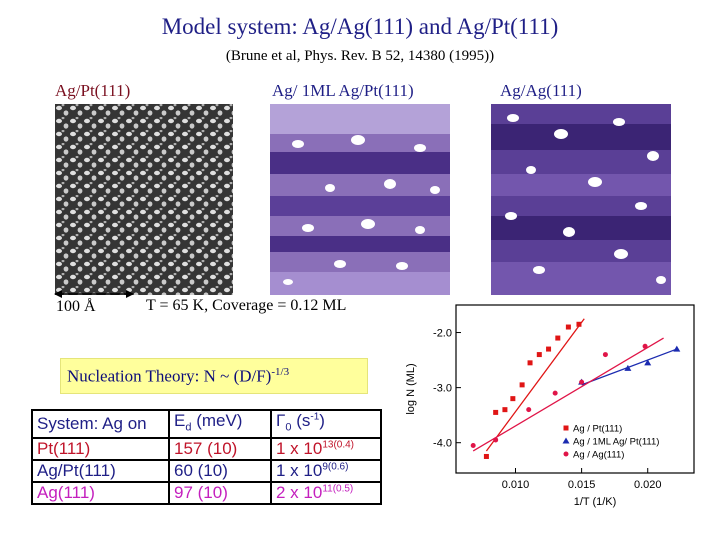 The height and width of the screenshot is (540, 720). Describe the element at coordinates (581, 199) in the screenshot. I see `stm-image-ag-ag` at that location.